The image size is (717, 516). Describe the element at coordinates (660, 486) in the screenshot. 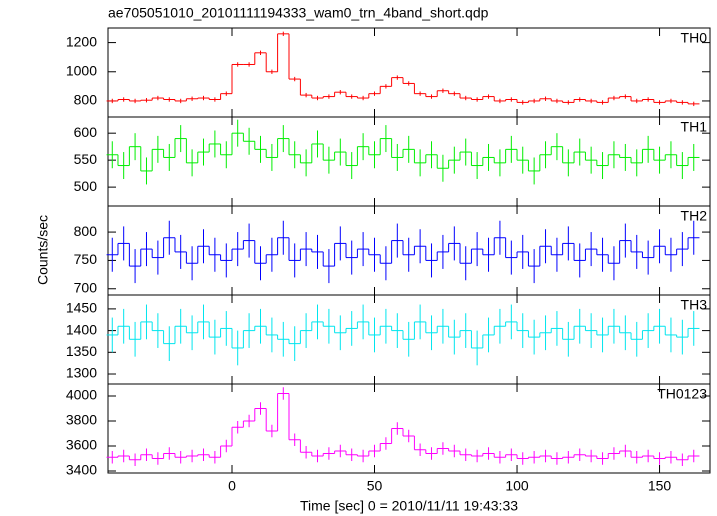

I see `x-tick-label: 150` at that location.